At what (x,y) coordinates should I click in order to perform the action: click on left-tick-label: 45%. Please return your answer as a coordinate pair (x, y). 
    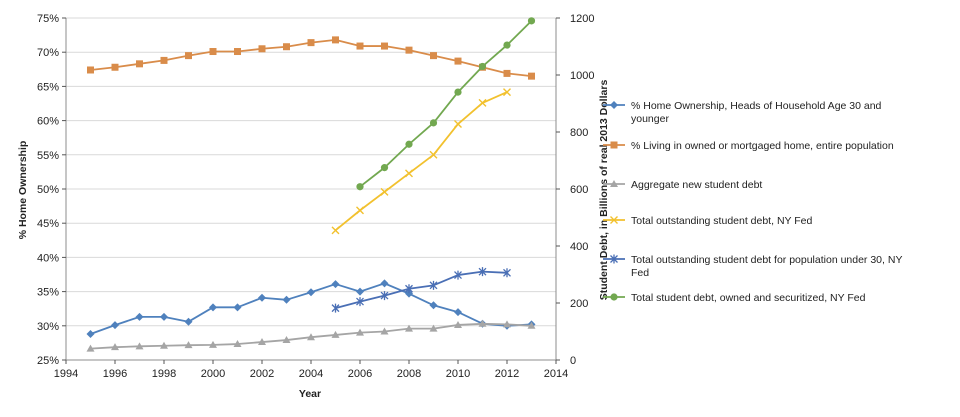
    Looking at the image, I should click on (48, 224).